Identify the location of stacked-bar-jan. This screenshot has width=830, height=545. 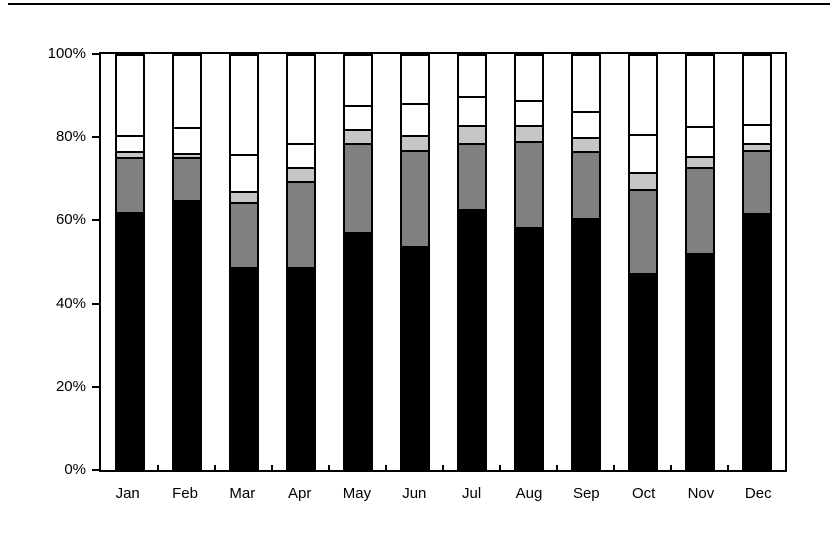
(129, 262).